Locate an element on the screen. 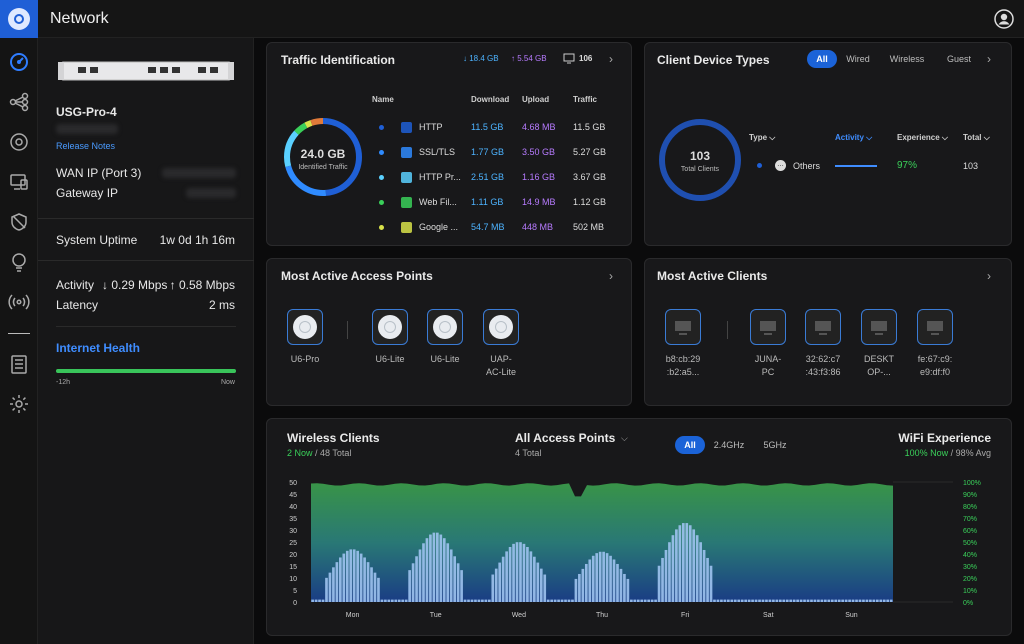 The width and height of the screenshot is (1024, 644). activity-download: ↓ 0.29 Mbps is located at coordinates (135, 285).